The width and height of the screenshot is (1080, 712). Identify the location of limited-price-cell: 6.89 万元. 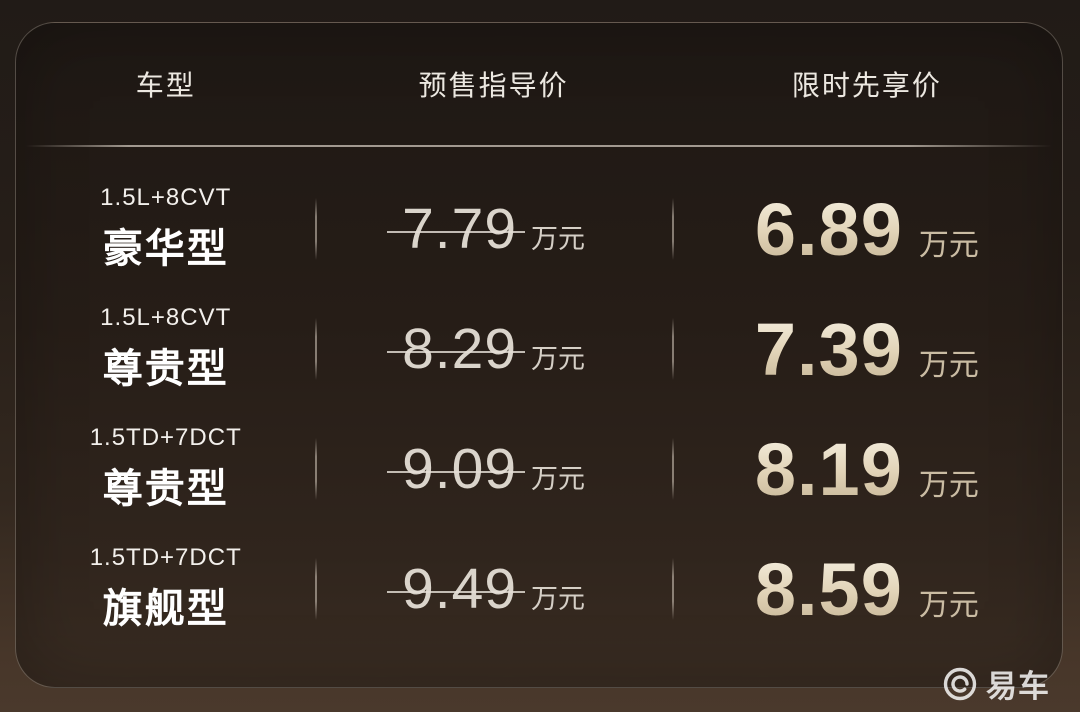
(867, 229).